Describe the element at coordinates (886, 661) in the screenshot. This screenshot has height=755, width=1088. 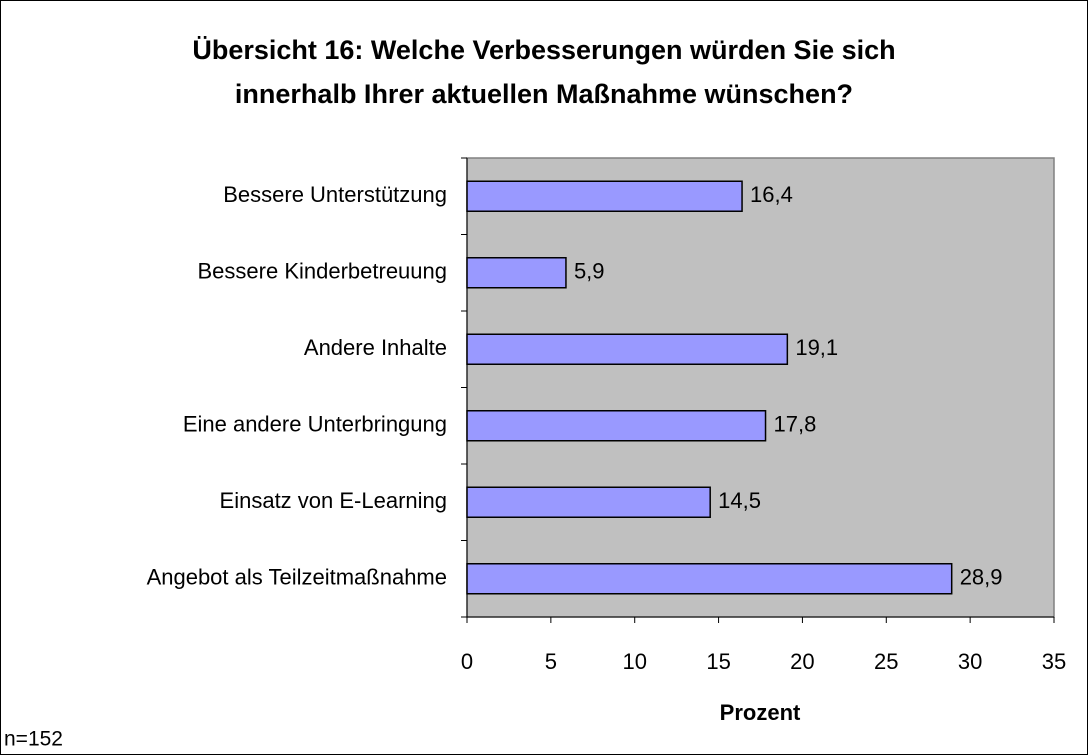
I see `x-tick-label: 25` at that location.